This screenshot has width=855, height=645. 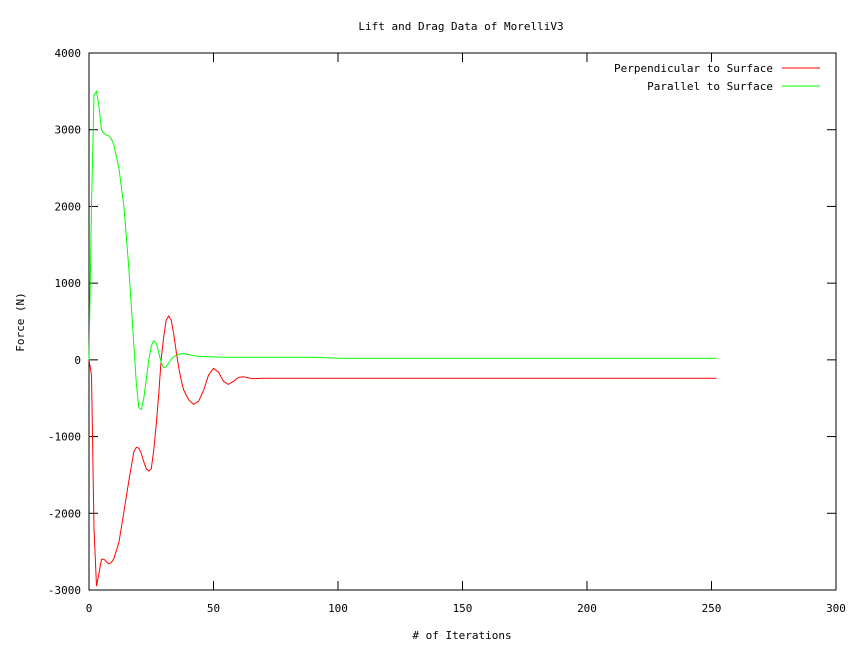 What do you see at coordinates (213, 608) in the screenshot?
I see `x-tick-label: 50` at bounding box center [213, 608].